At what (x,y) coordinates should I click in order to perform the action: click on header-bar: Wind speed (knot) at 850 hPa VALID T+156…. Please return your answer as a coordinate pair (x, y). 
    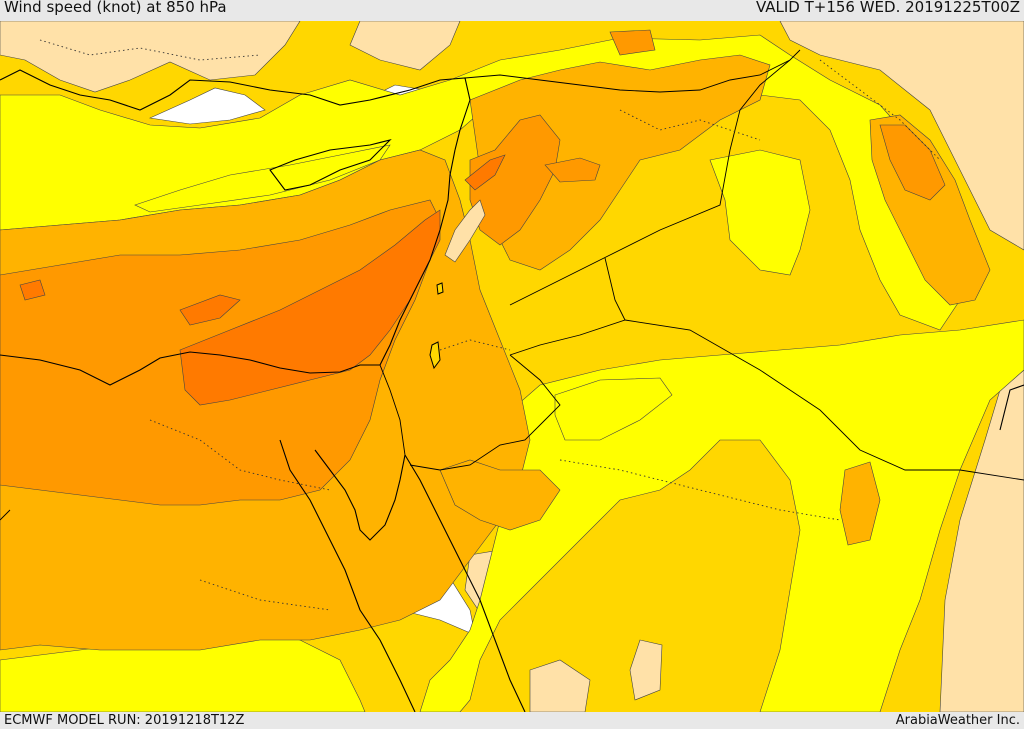
    Looking at the image, I should click on (512, 10).